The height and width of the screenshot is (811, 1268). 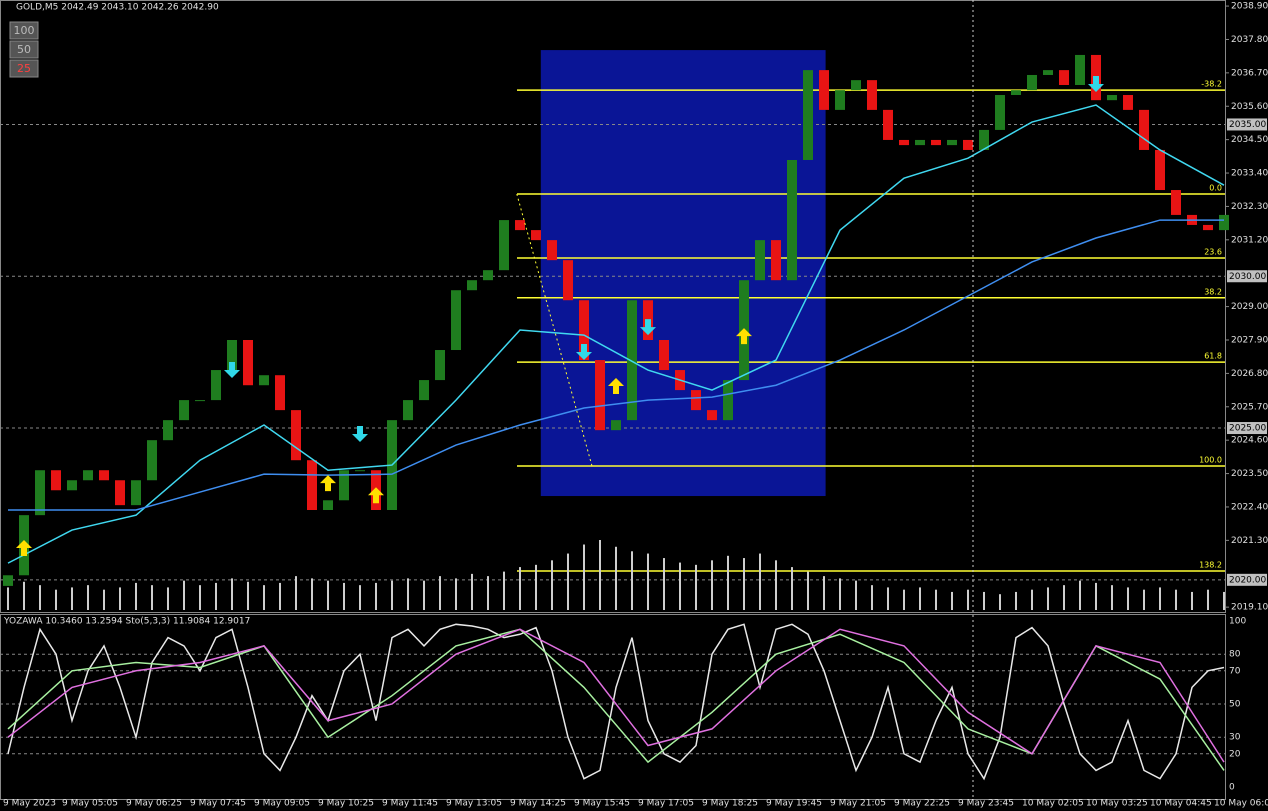 I want to click on x-tick-label: 10 May 06:00, so click(x=1241, y=804).